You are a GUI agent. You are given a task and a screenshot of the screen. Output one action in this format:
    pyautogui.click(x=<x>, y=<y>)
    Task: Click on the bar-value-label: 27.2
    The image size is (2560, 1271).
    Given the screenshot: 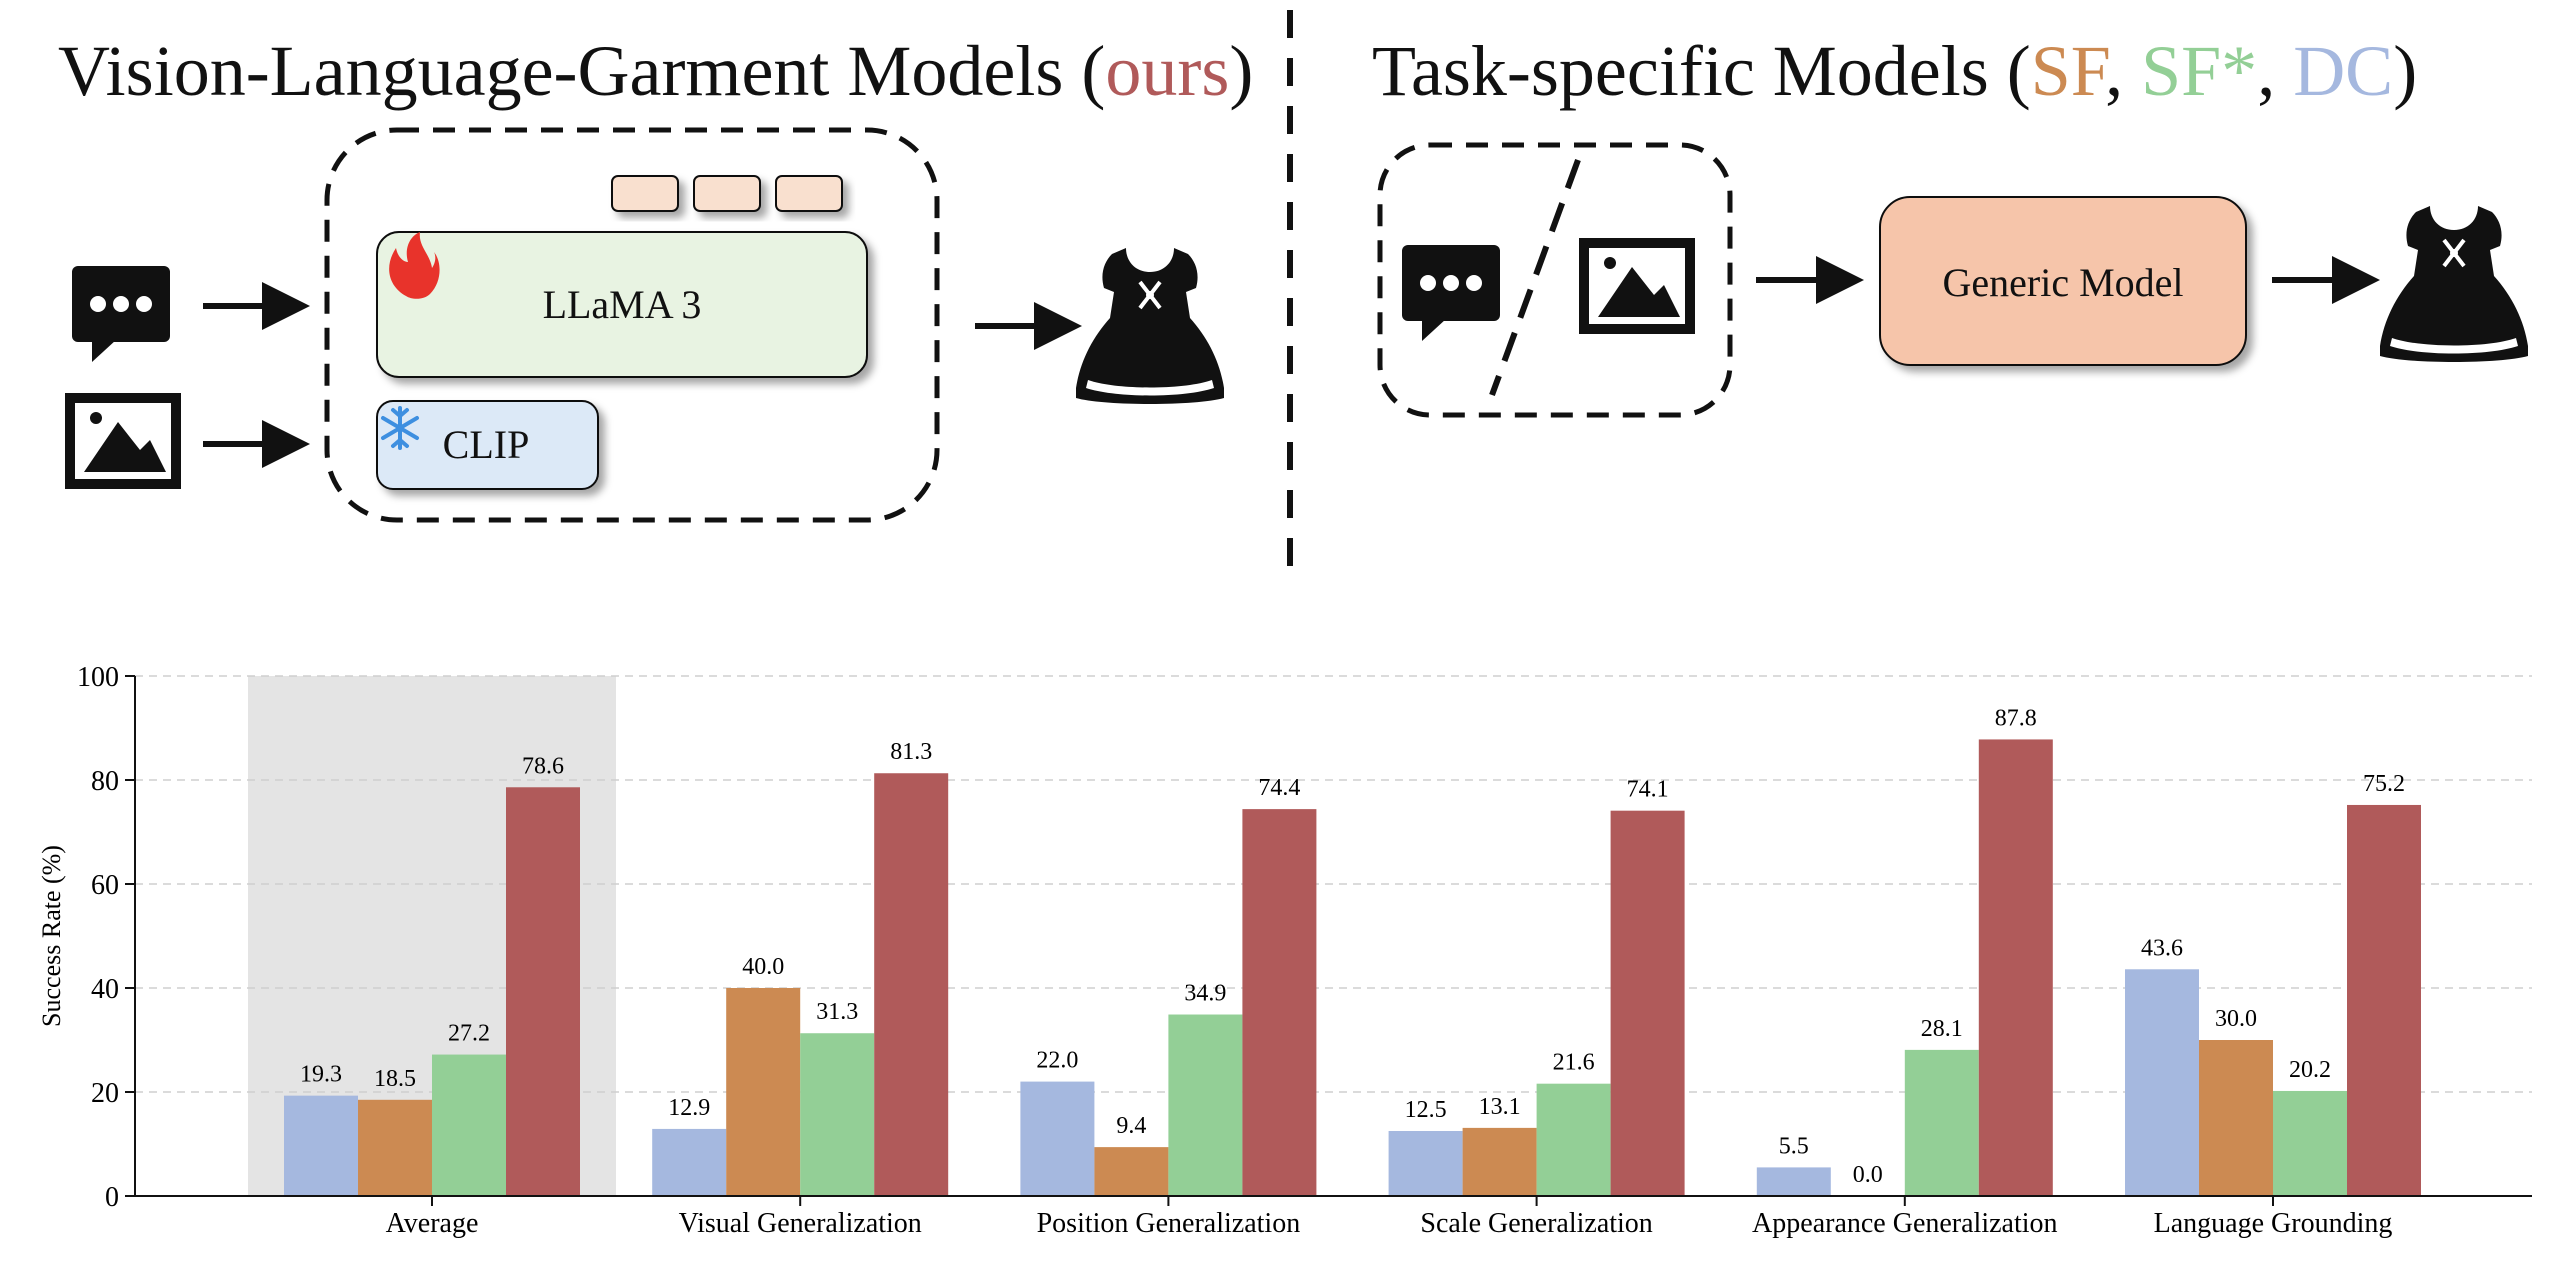 What is the action you would take?
    pyautogui.click(x=469, y=1034)
    